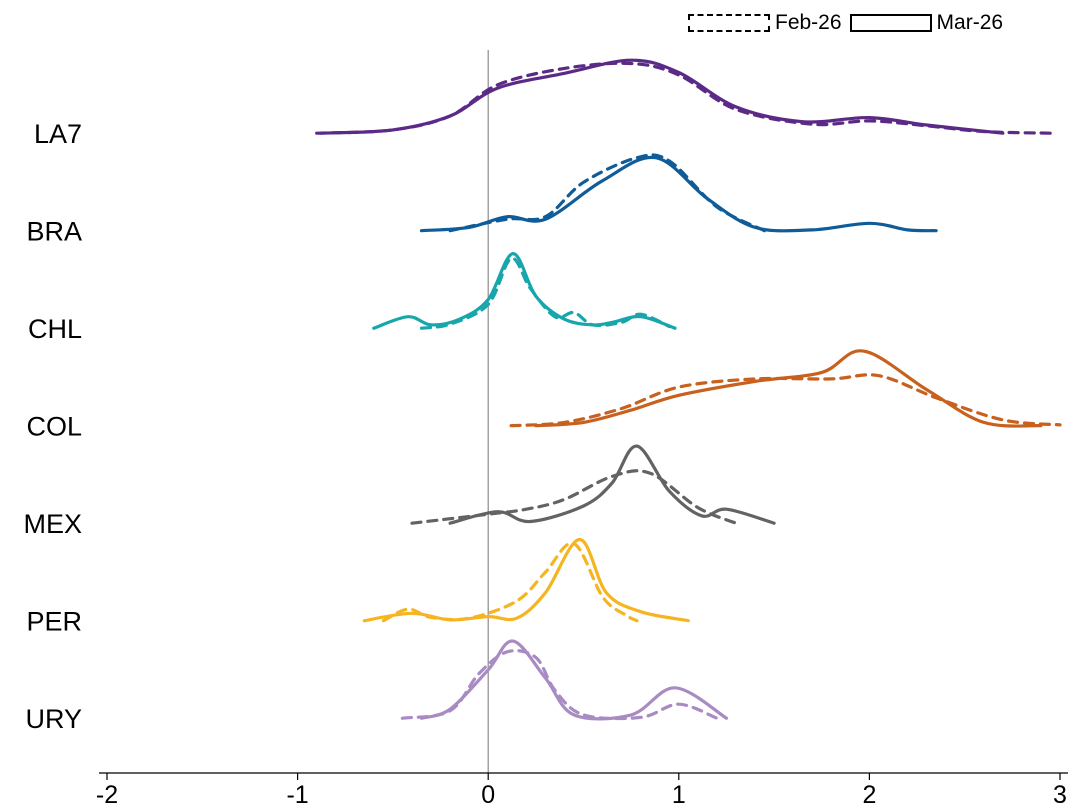 This screenshot has height=810, width=1071. What do you see at coordinates (1060, 793) in the screenshot?
I see `x-tick-label: 3` at bounding box center [1060, 793].